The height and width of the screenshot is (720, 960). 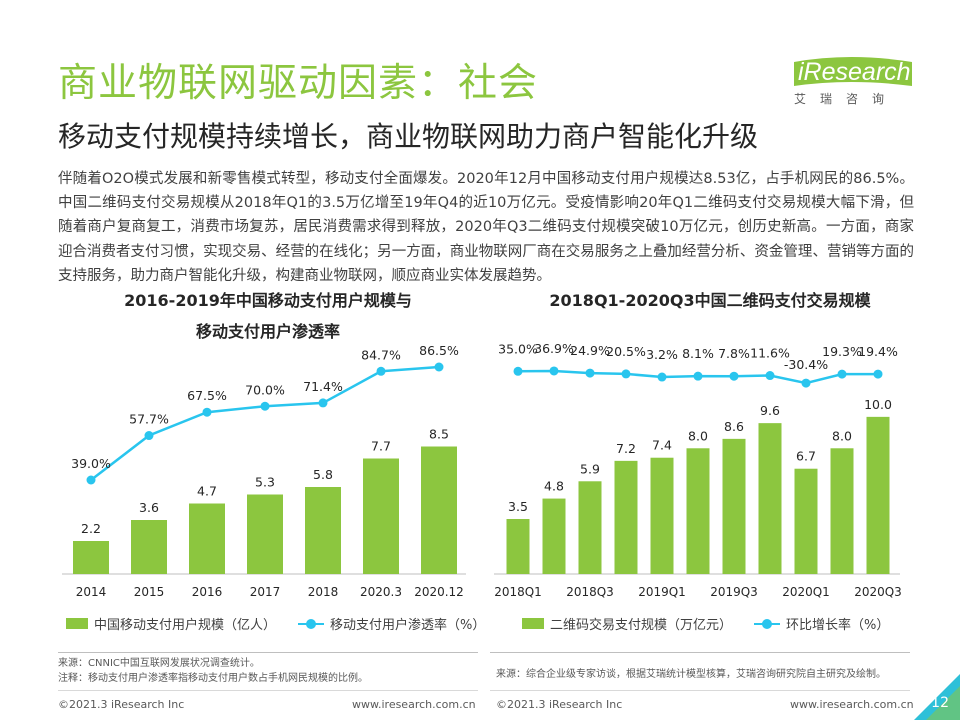 I want to click on line-value-label: 36.9%, so click(x=554, y=348).